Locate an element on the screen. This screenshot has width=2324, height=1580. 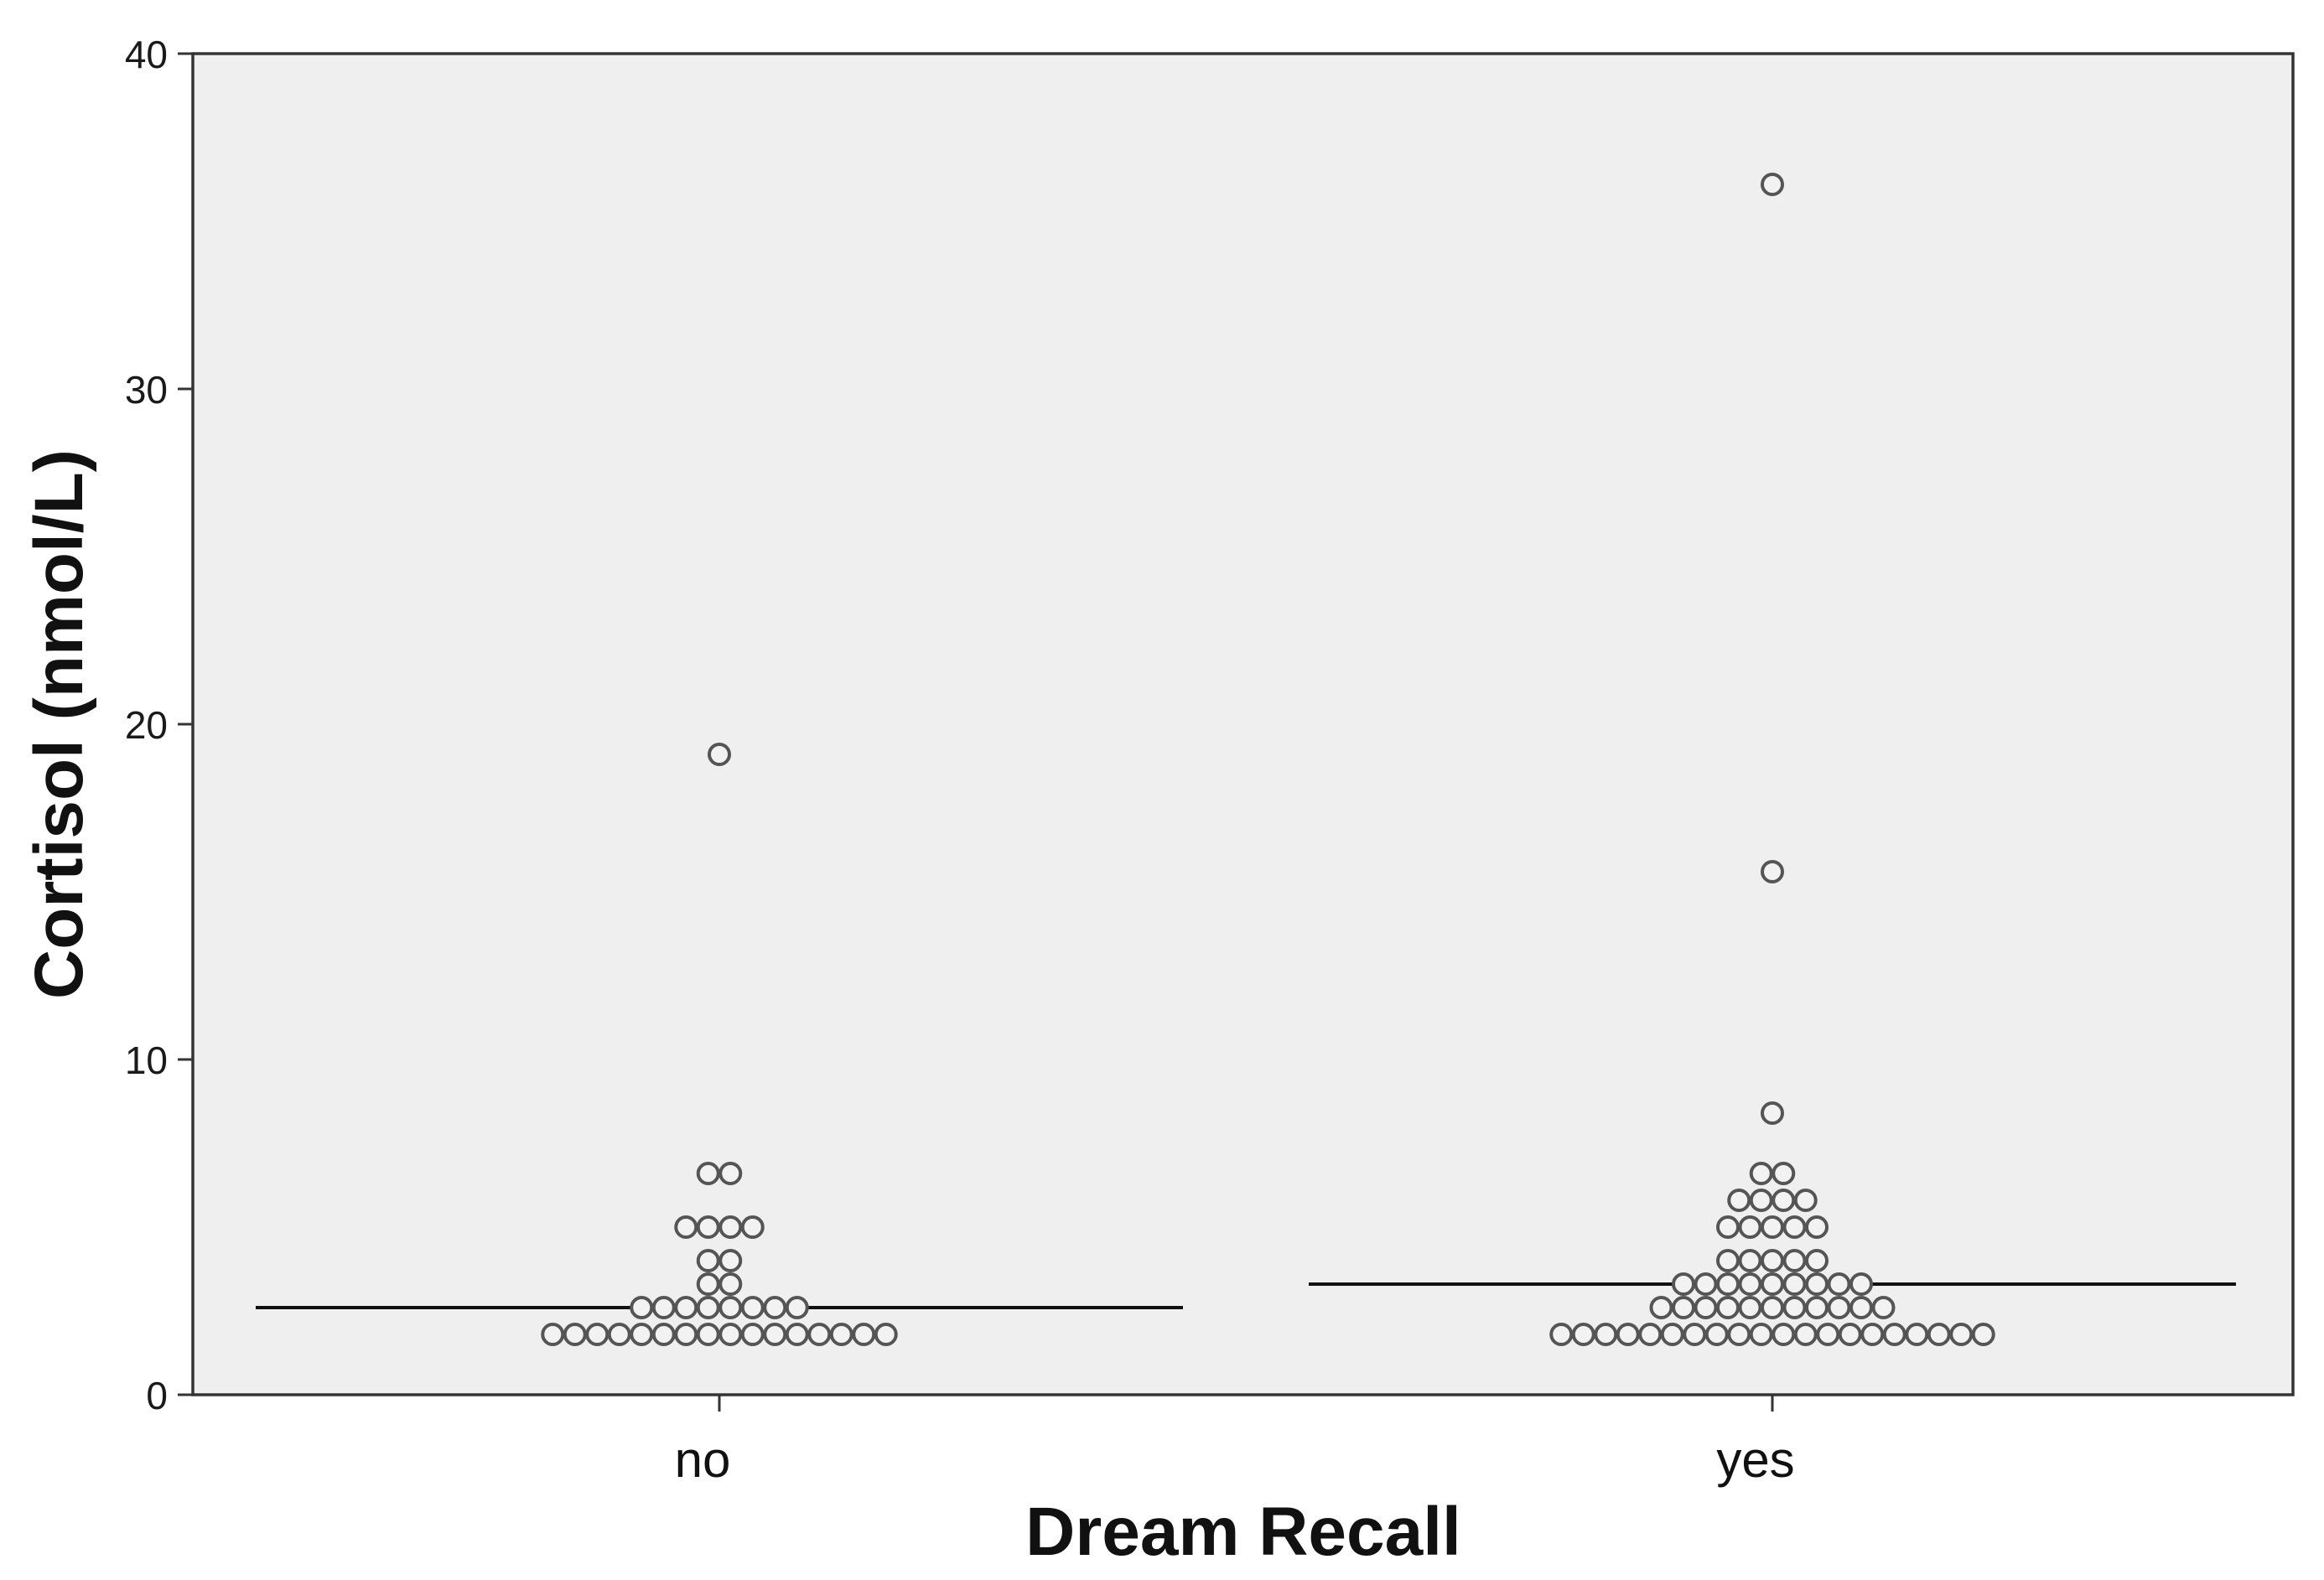
y-tick-label: 40 is located at coordinates (146, 54).